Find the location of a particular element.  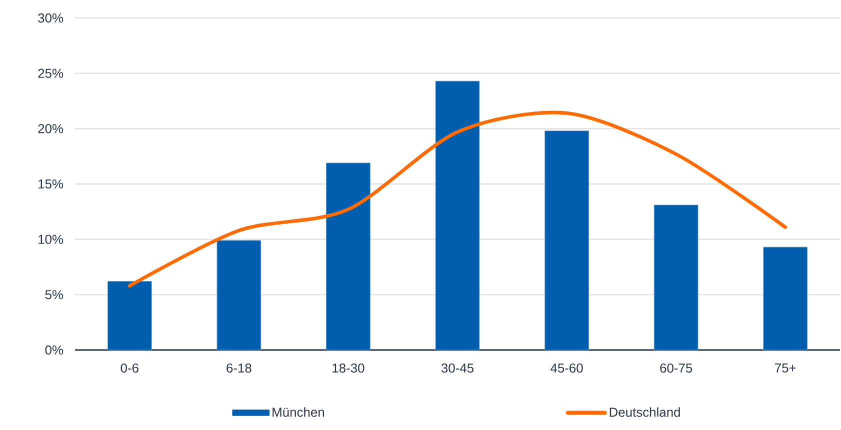

y-tick-label: 25% is located at coordinates (51, 73).